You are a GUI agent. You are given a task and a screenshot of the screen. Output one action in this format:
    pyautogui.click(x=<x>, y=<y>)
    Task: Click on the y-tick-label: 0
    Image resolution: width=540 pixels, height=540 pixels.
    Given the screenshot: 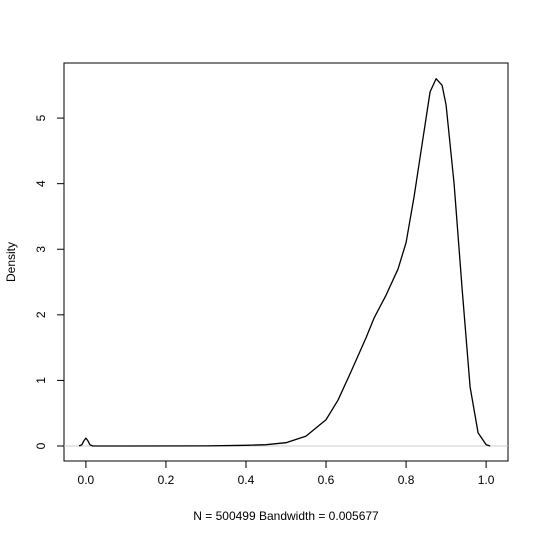 What is the action you would take?
    pyautogui.click(x=41, y=445)
    